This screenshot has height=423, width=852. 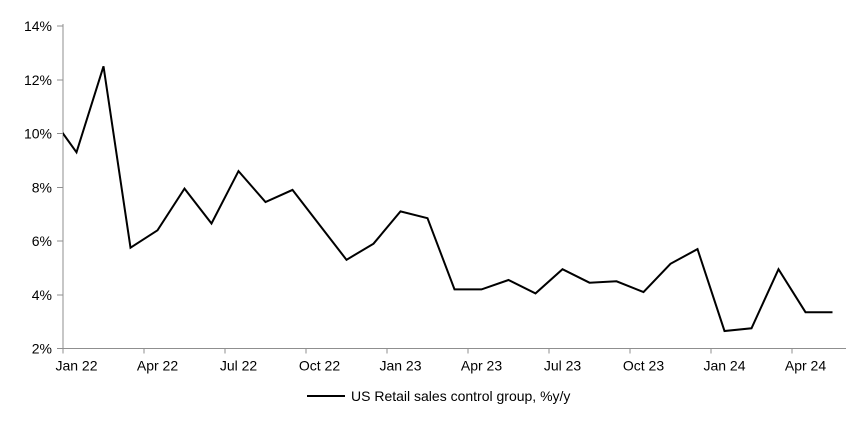 I want to click on y-tick-label: 2%, so click(x=42, y=349).